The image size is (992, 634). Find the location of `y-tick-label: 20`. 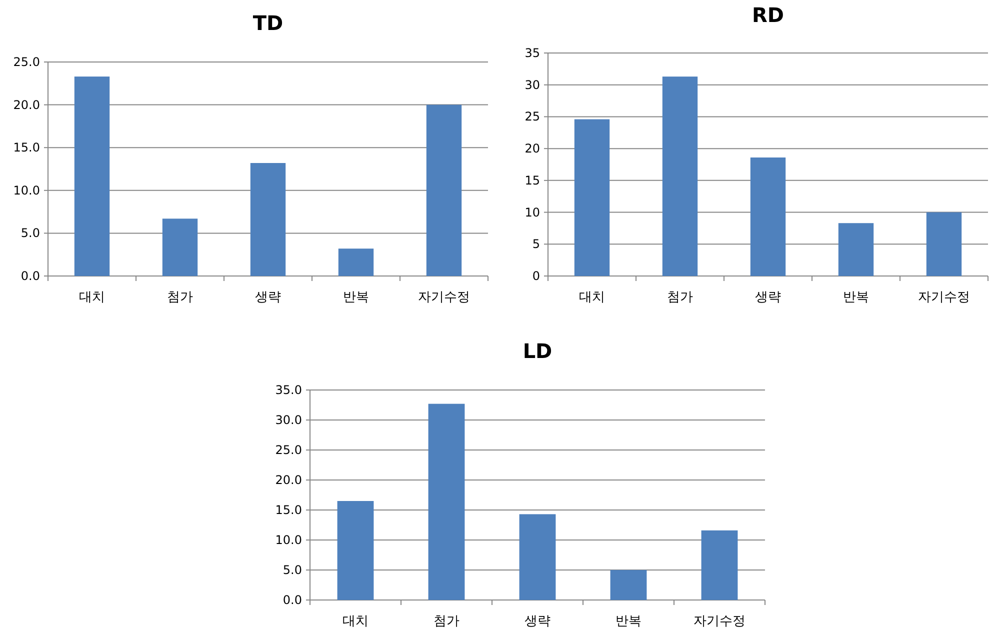

y-tick-label: 20 is located at coordinates (532, 149).